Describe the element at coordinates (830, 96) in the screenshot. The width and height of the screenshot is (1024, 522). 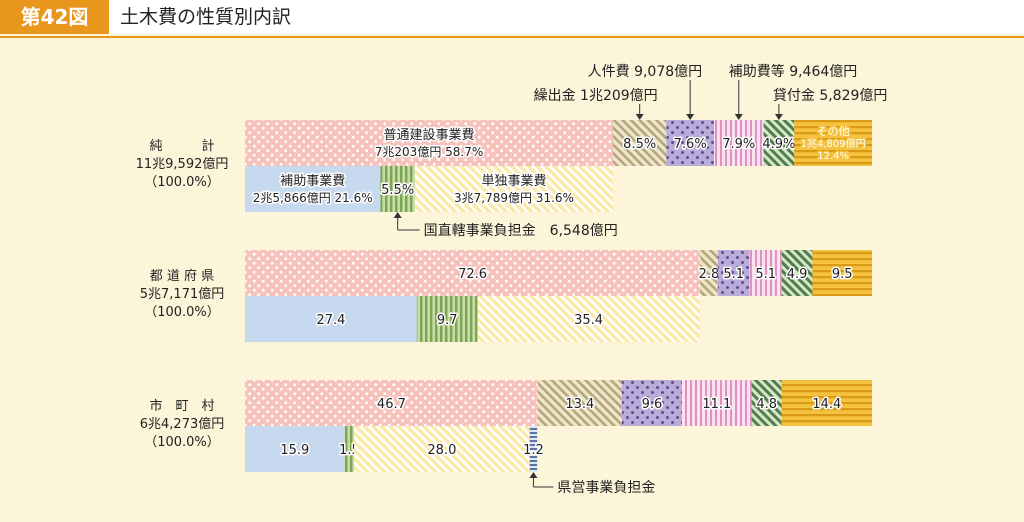
I see `annotation-kashitsuke: 貸付金 5,829億円` at that location.